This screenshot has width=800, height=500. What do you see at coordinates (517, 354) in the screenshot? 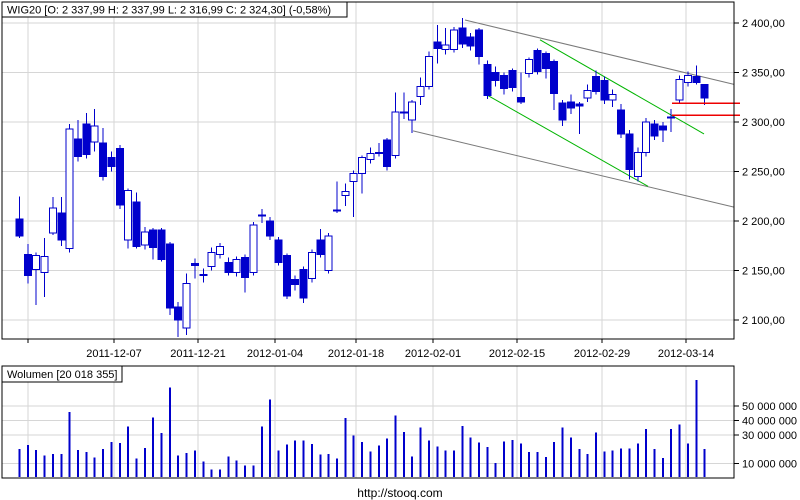
I see `date-axis-label: 2012-02-15` at bounding box center [517, 354].